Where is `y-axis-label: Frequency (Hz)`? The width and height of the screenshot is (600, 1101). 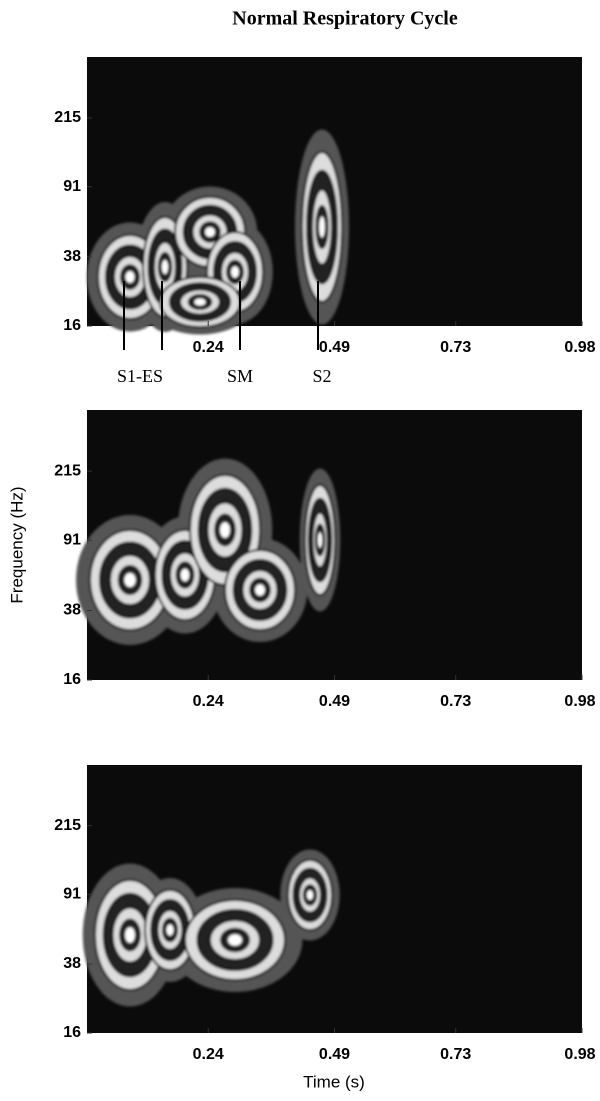 y-axis-label: Frequency (Hz) is located at coordinates (16, 544).